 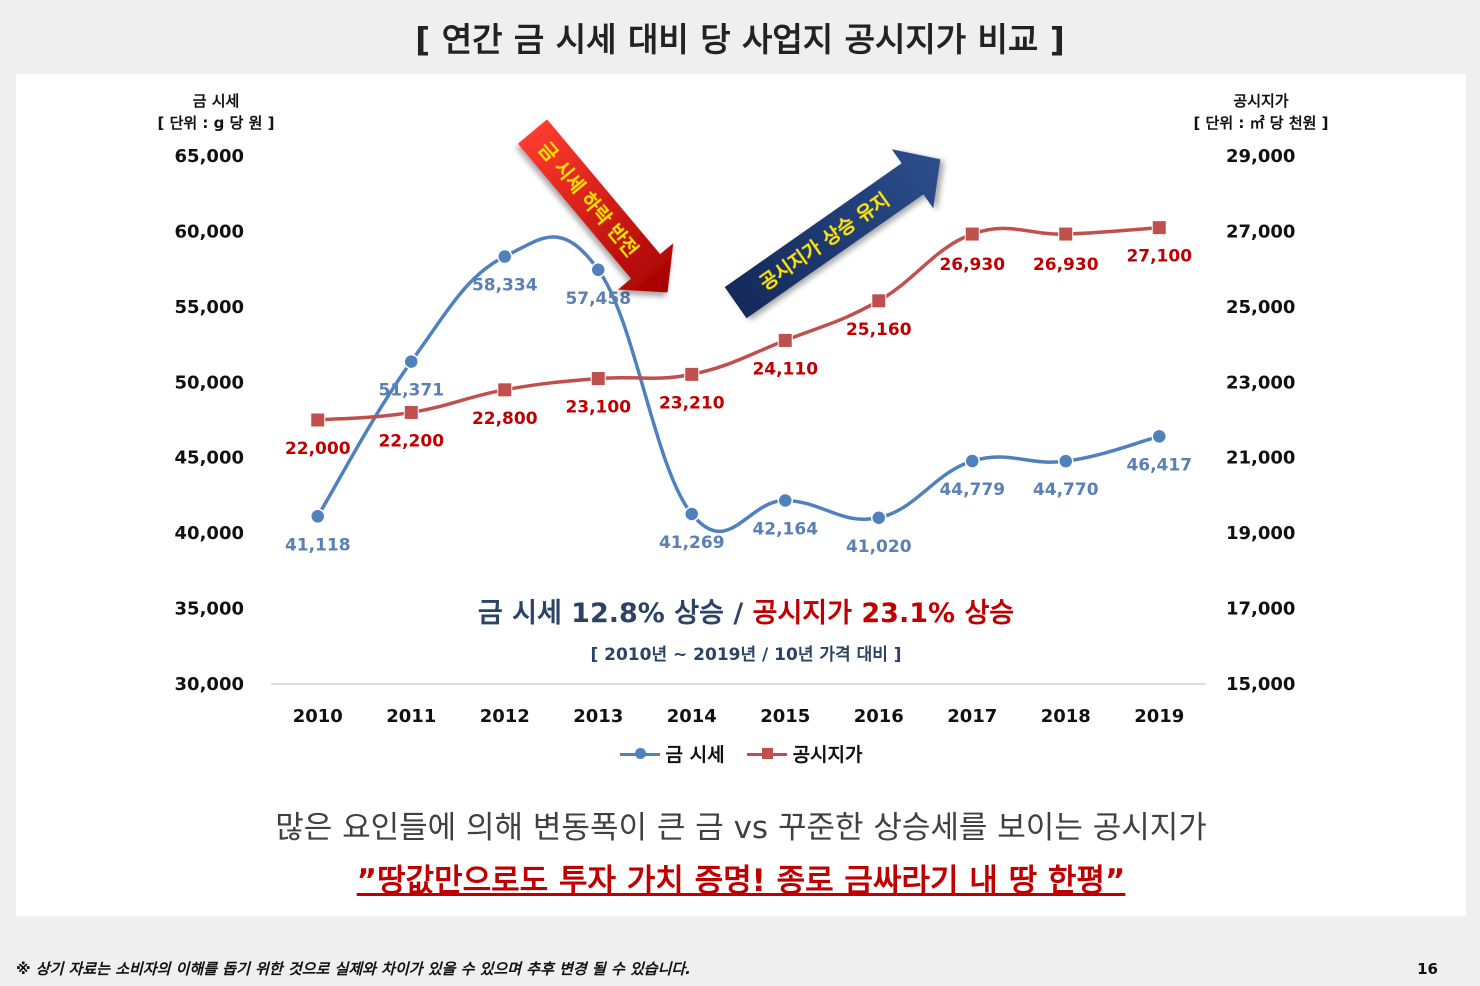 What do you see at coordinates (785, 529) in the screenshot?
I see `gold-price-data-label: 42,164` at bounding box center [785, 529].